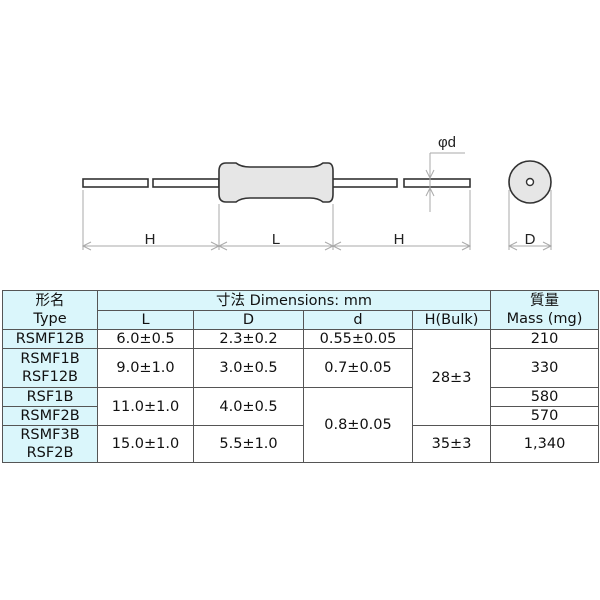 This screenshot has height=600, width=600. Describe the element at coordinates (364, 183) in the screenshot. I see `lead-right-inner` at that location.